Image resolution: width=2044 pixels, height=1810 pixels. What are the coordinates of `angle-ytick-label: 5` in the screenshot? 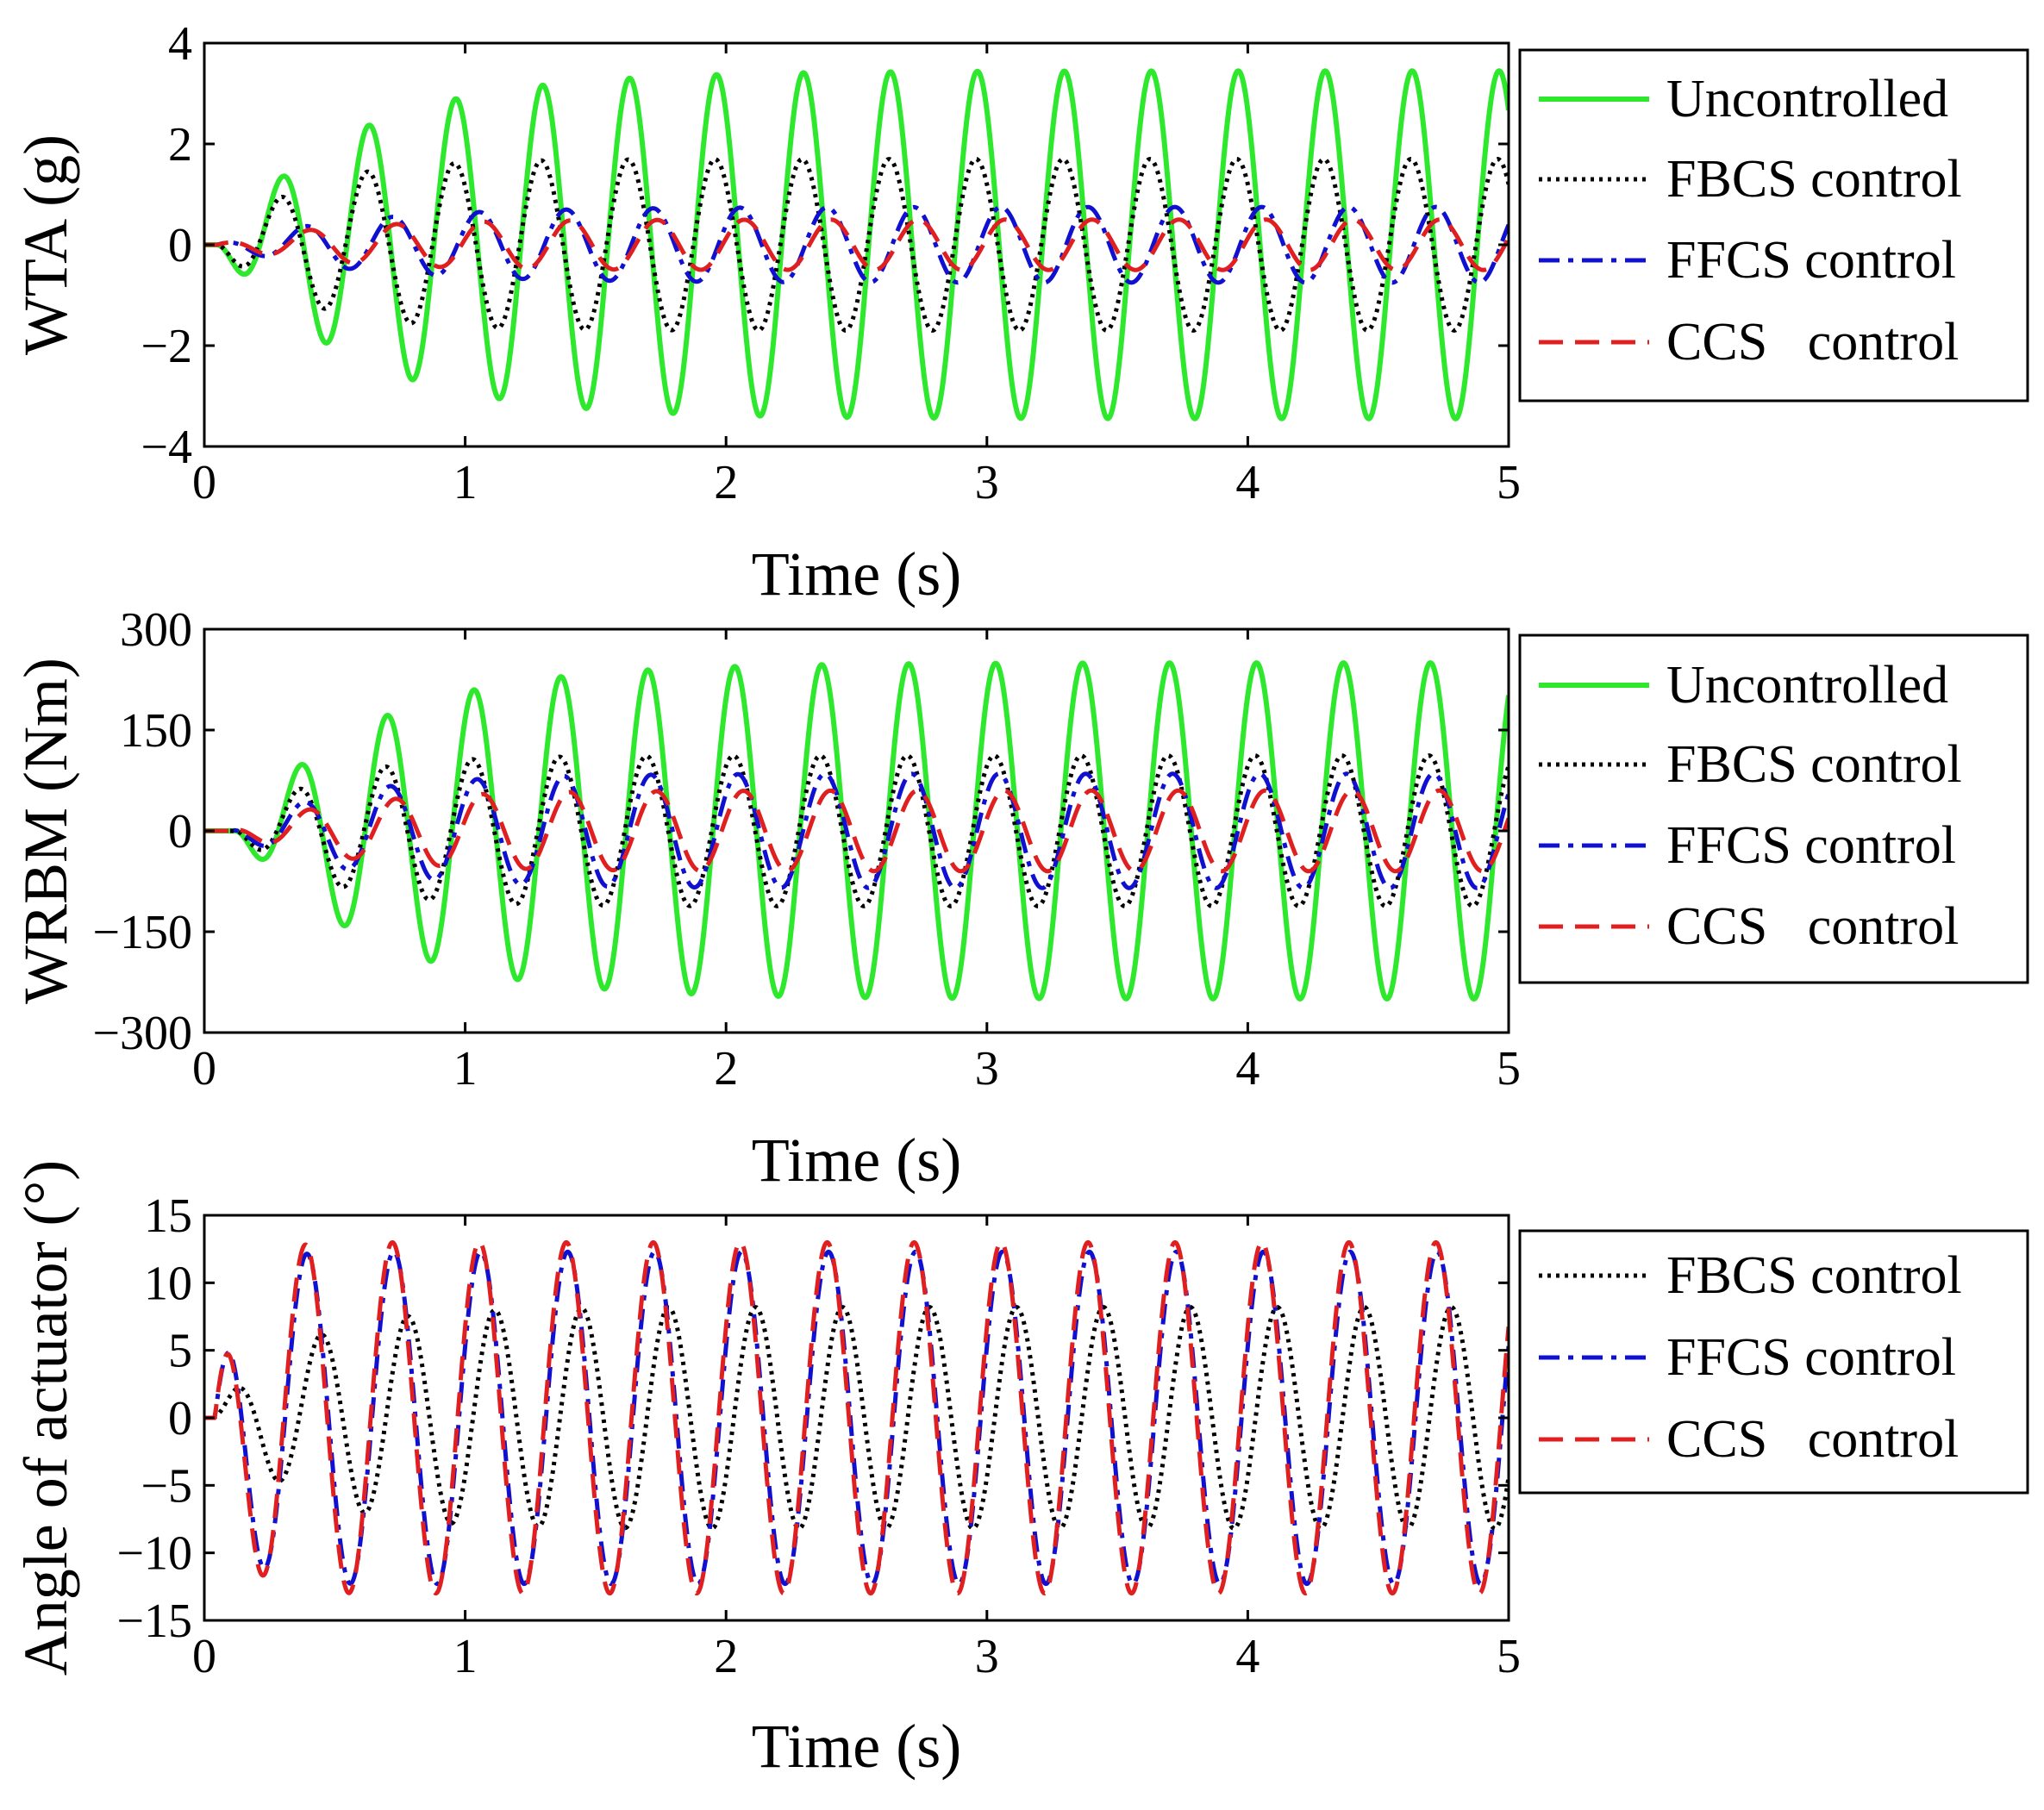 It's located at (180, 1351).